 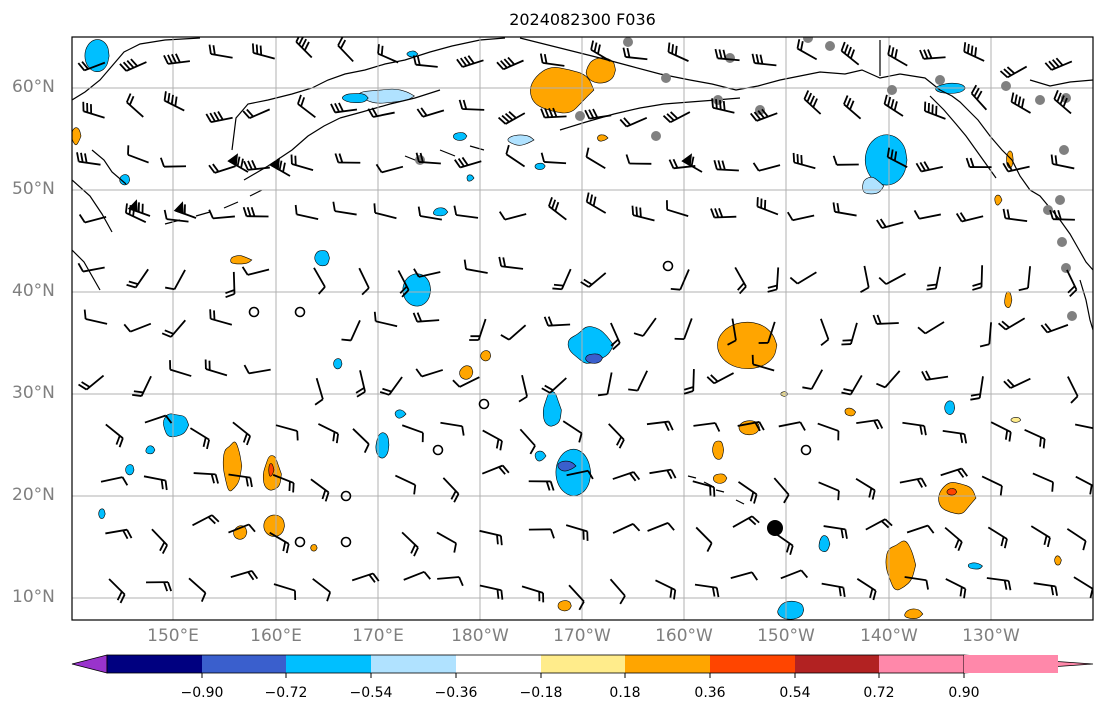 I want to click on lon-label: 170°E, so click(x=378, y=636).